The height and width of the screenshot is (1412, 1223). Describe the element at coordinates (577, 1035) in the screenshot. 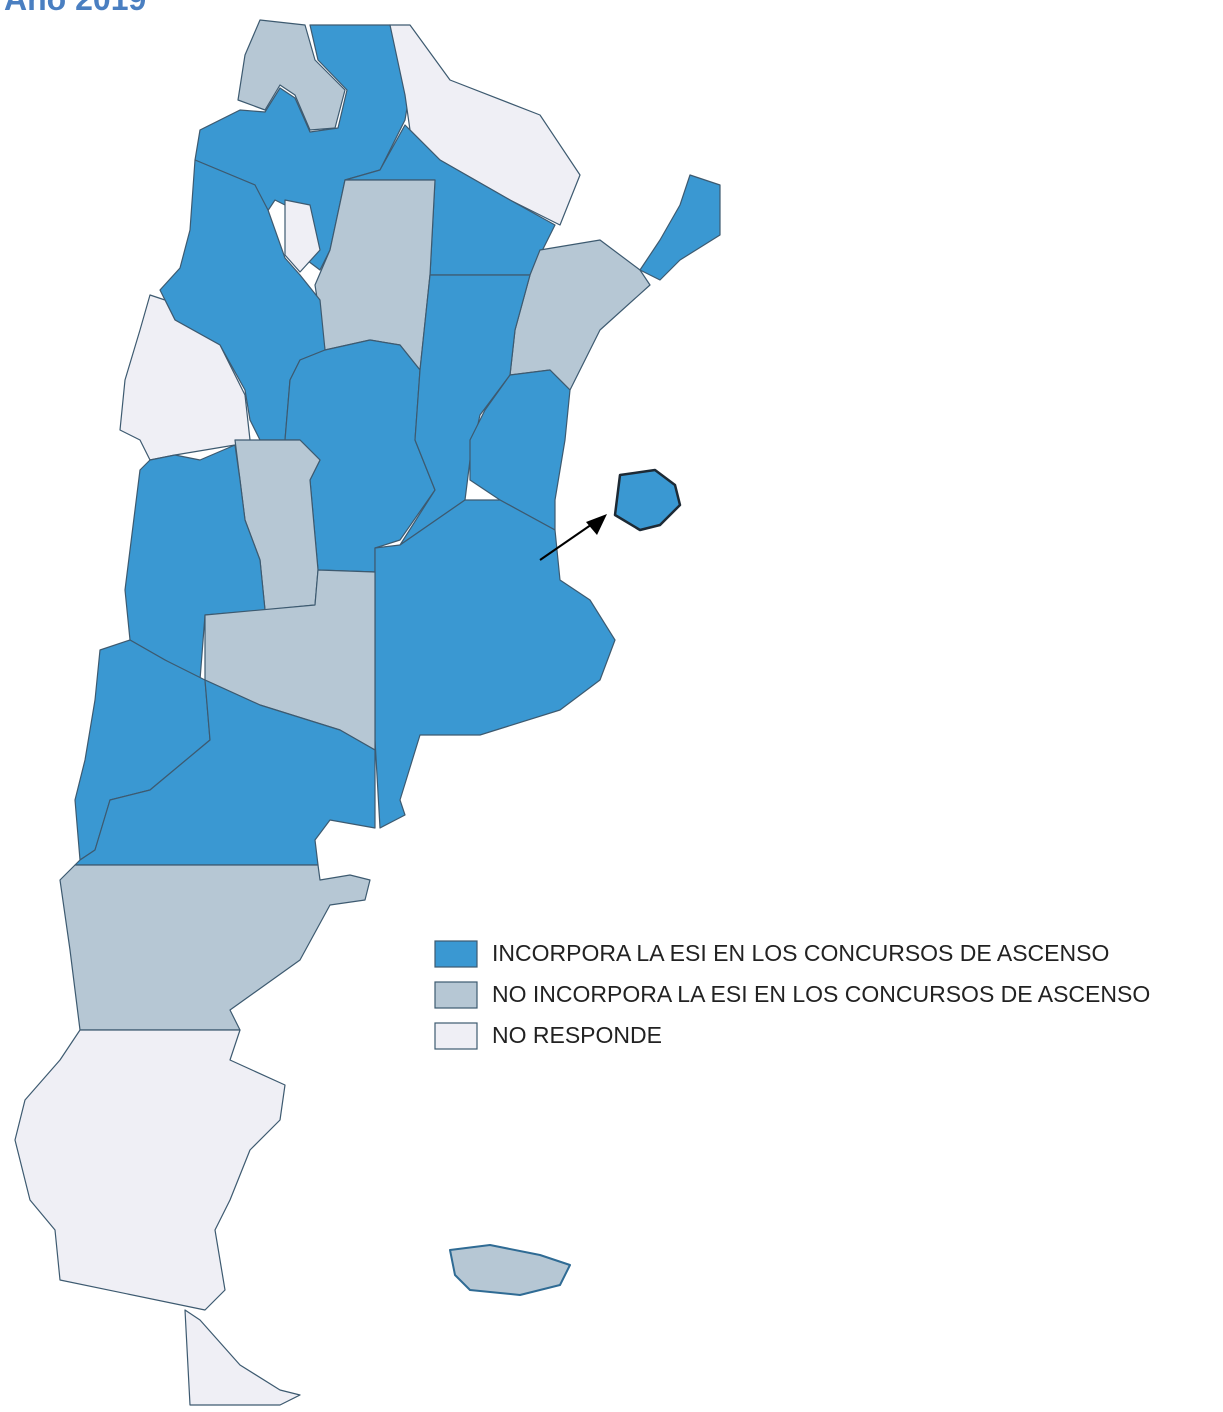

I see `legend-label: NO RESPONDE` at that location.